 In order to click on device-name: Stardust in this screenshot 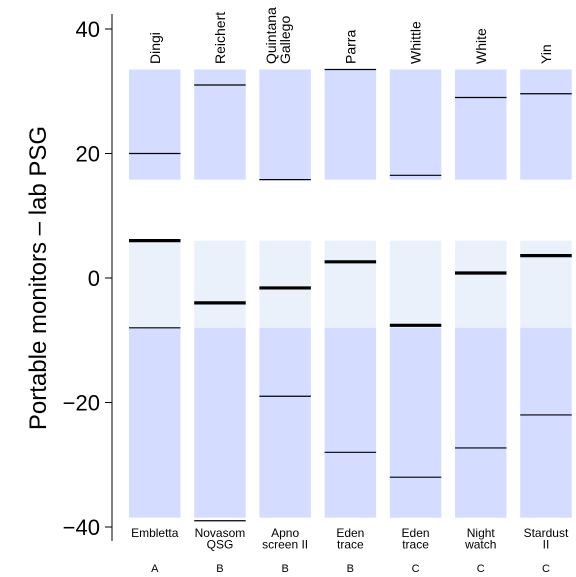, I will do `click(546, 533)`.